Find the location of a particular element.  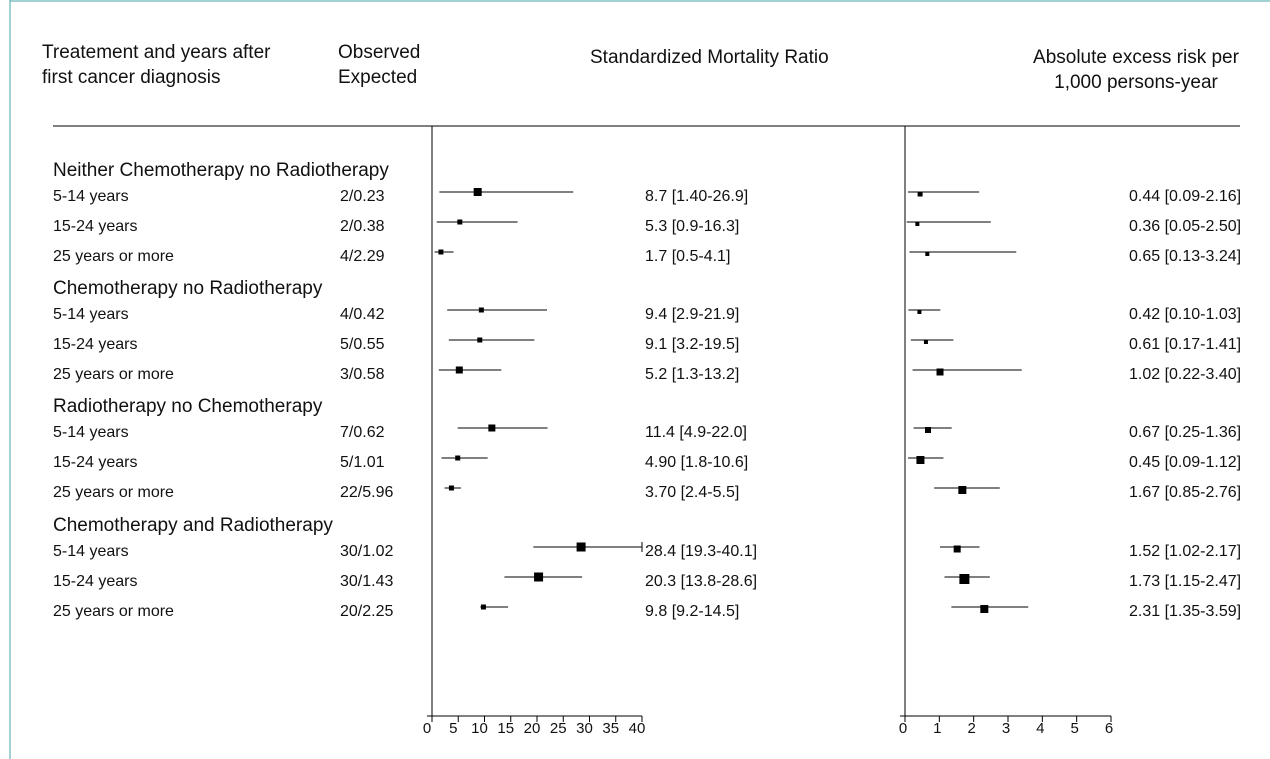

smr-x-tick-label: 35 is located at coordinates (610, 728).